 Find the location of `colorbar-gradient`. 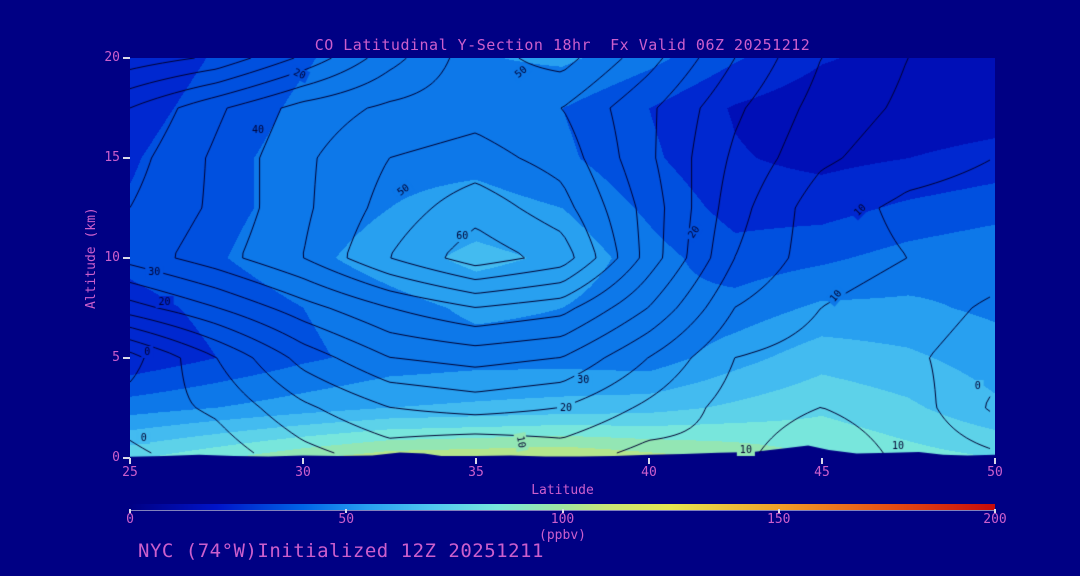

colorbar-gradient is located at coordinates (562, 507).